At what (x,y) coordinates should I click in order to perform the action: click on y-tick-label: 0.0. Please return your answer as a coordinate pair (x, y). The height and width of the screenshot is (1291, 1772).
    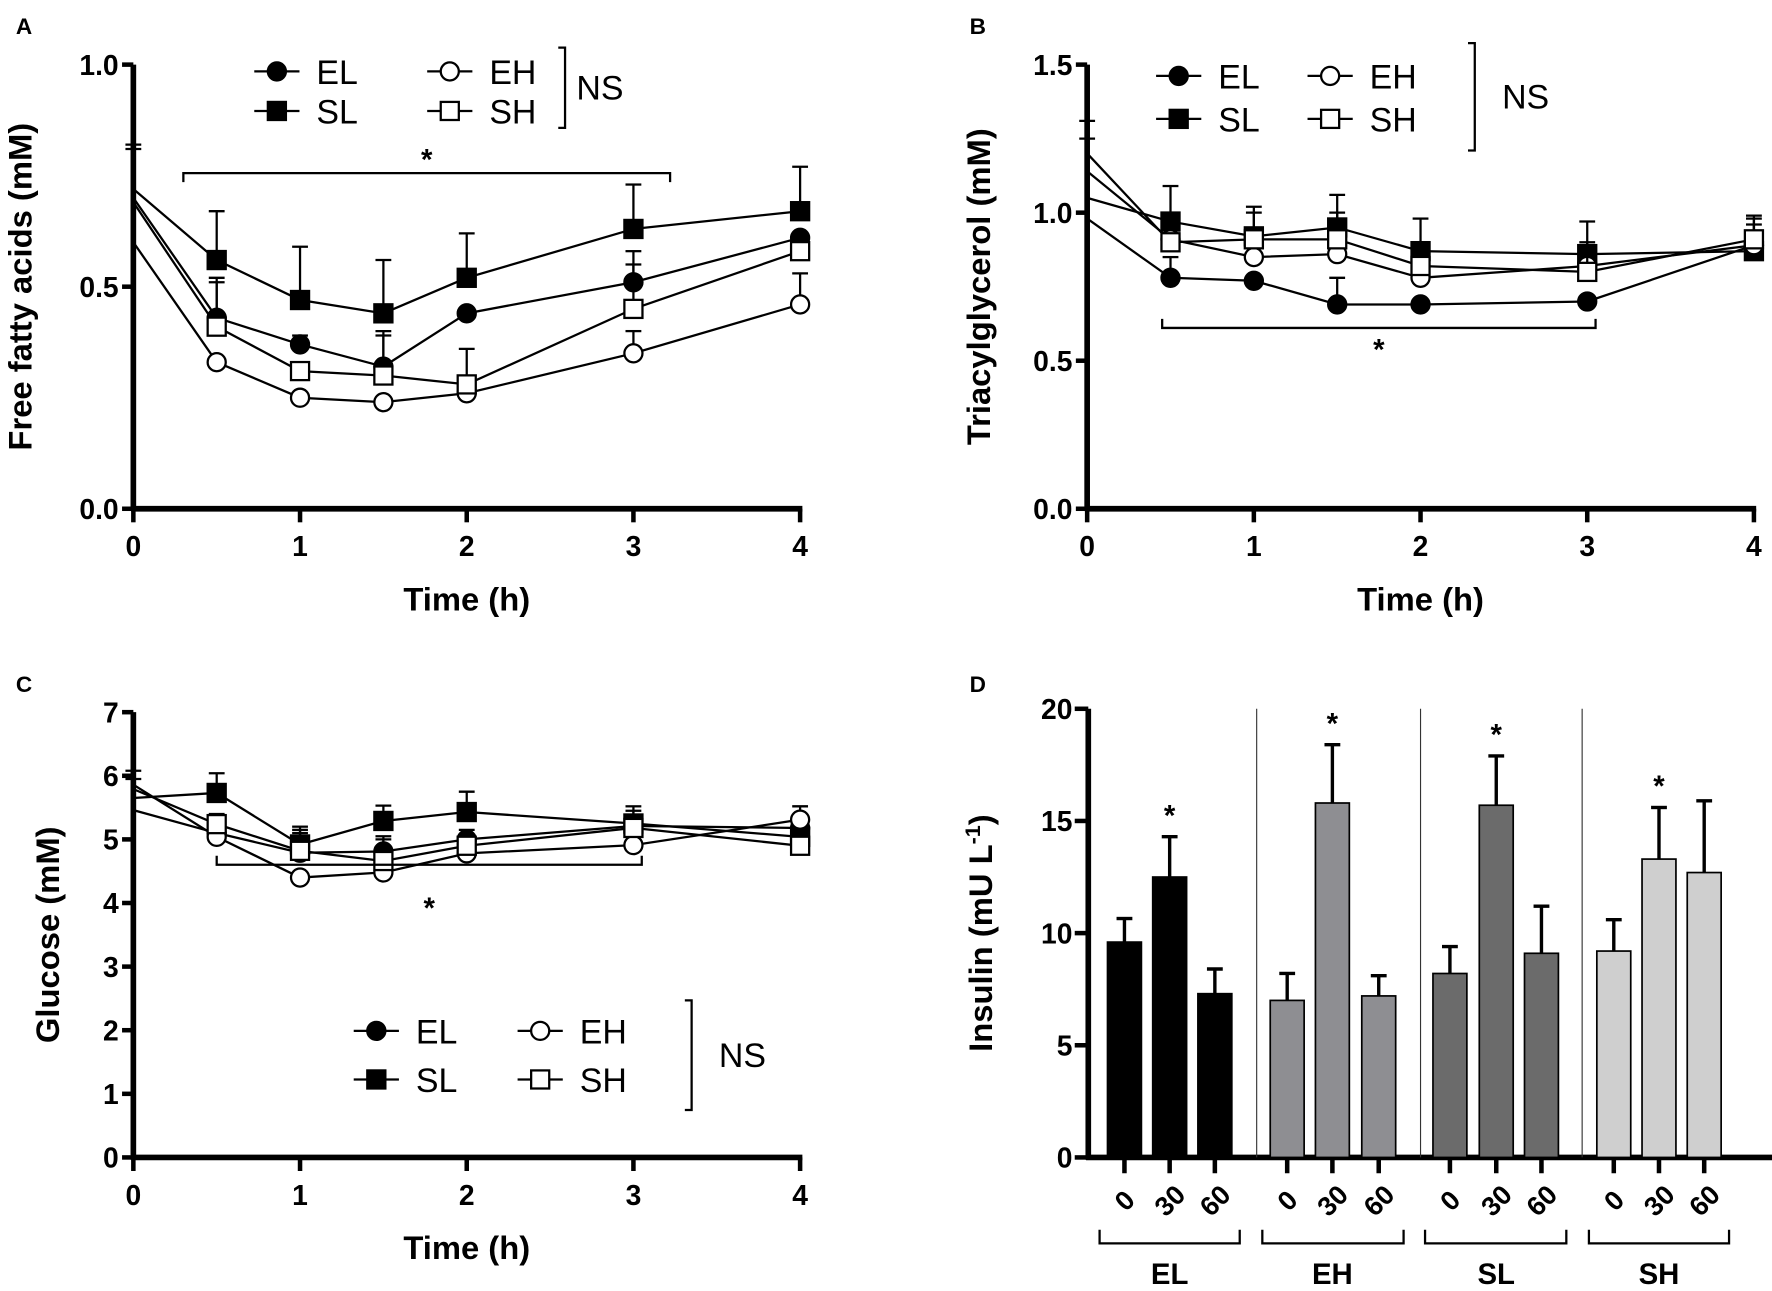
    Looking at the image, I should click on (1052, 509).